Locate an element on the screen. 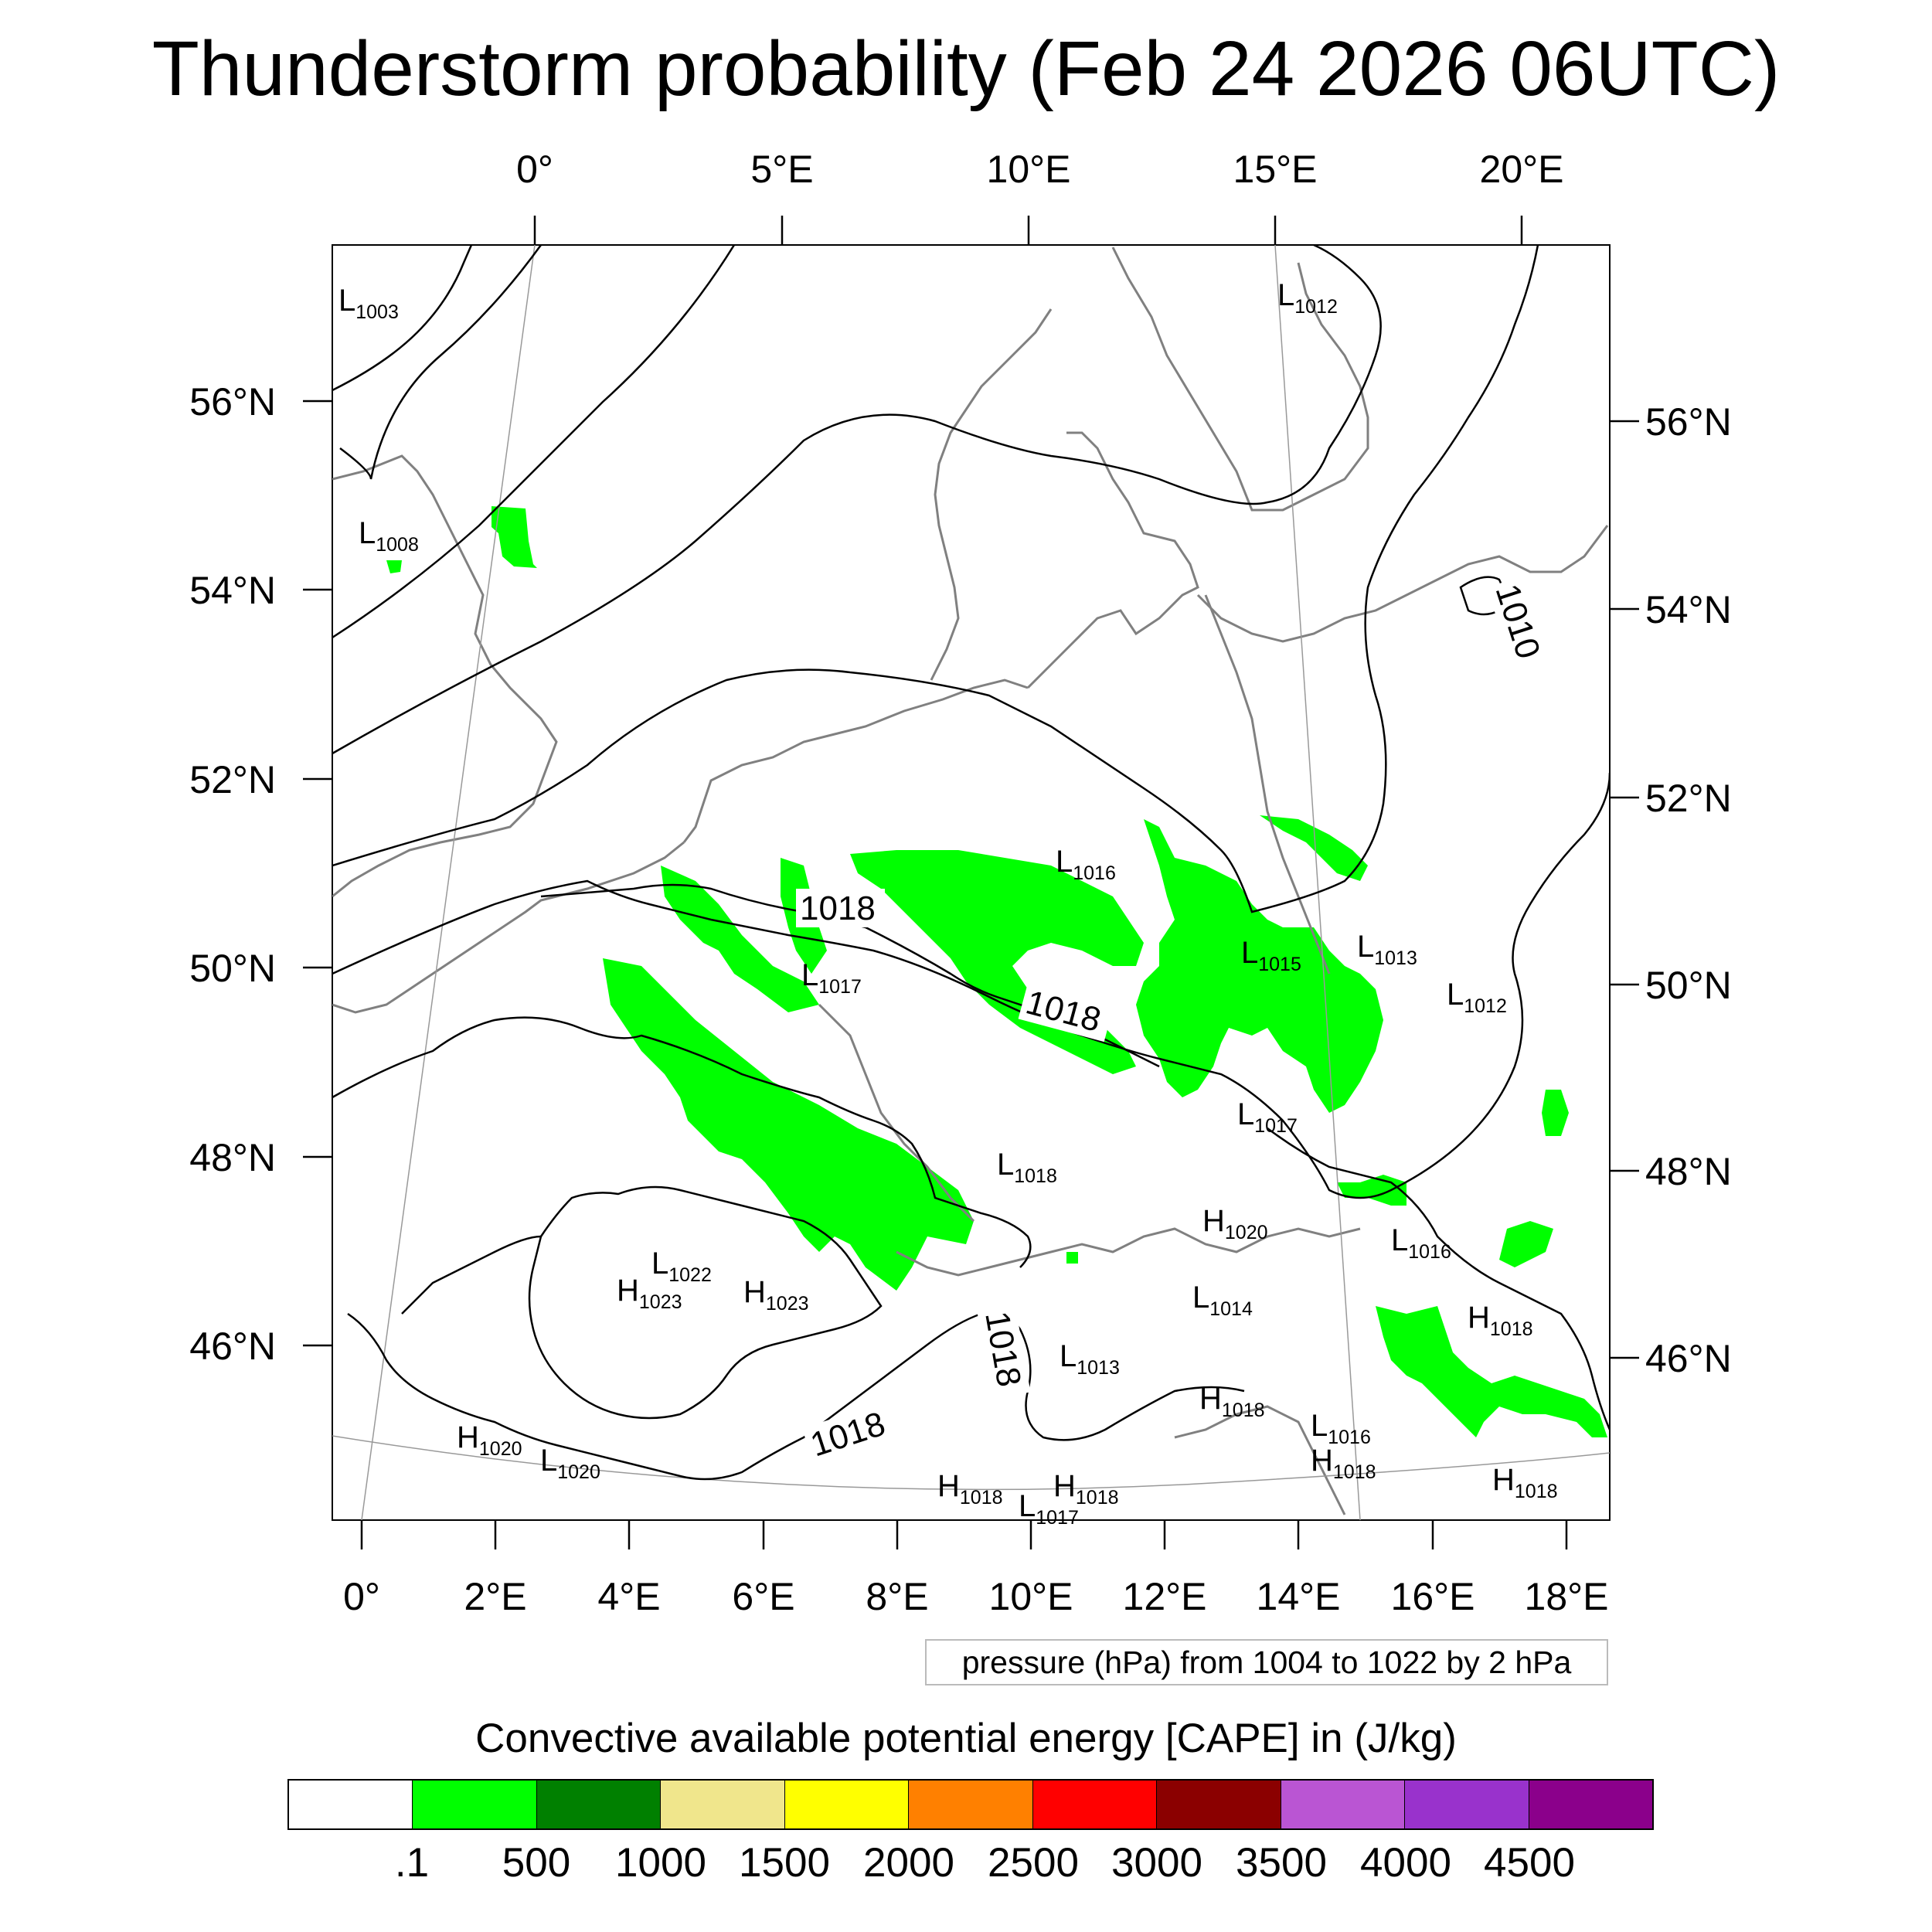 The height and width of the screenshot is (1932, 1932). colorbar-tick-label: 4000 is located at coordinates (1405, 1863).